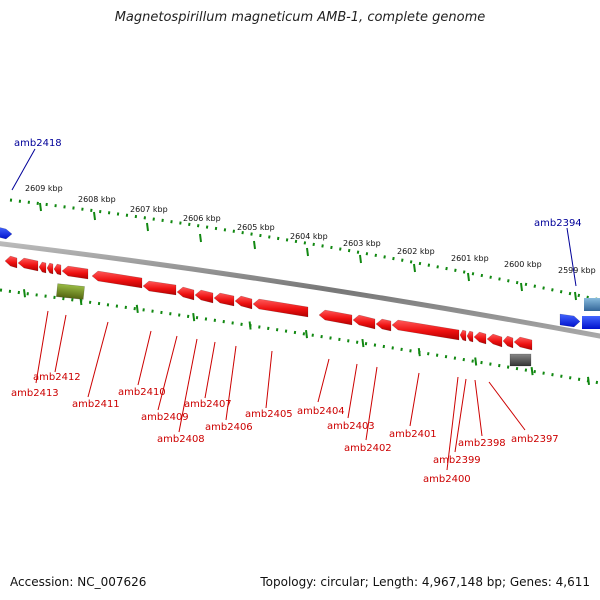 This screenshot has width=600, height=600. Describe the element at coordinates (78, 582) in the screenshot. I see `accession-text: Accession: NC_007626` at that location.